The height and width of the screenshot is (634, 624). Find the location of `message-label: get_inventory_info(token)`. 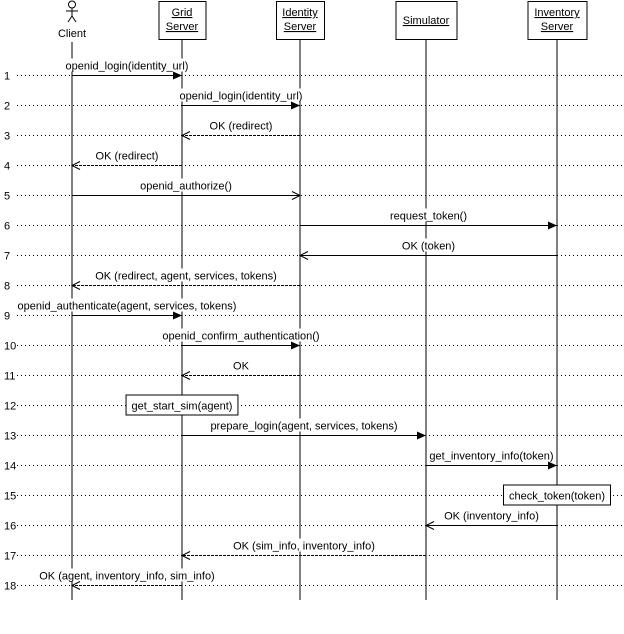

message-label: get_inventory_info(token) is located at coordinates (491, 457).